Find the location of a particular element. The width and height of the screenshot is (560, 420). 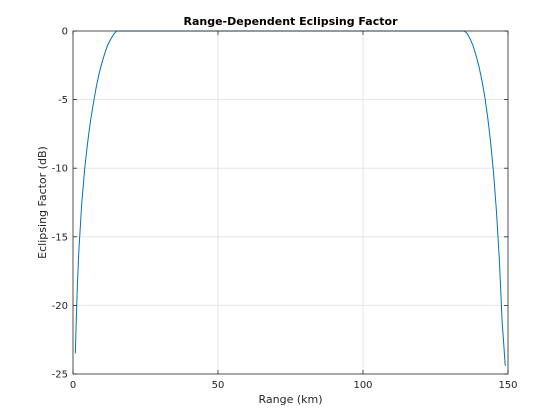

y-tick-label: -20 is located at coordinates (60, 306).